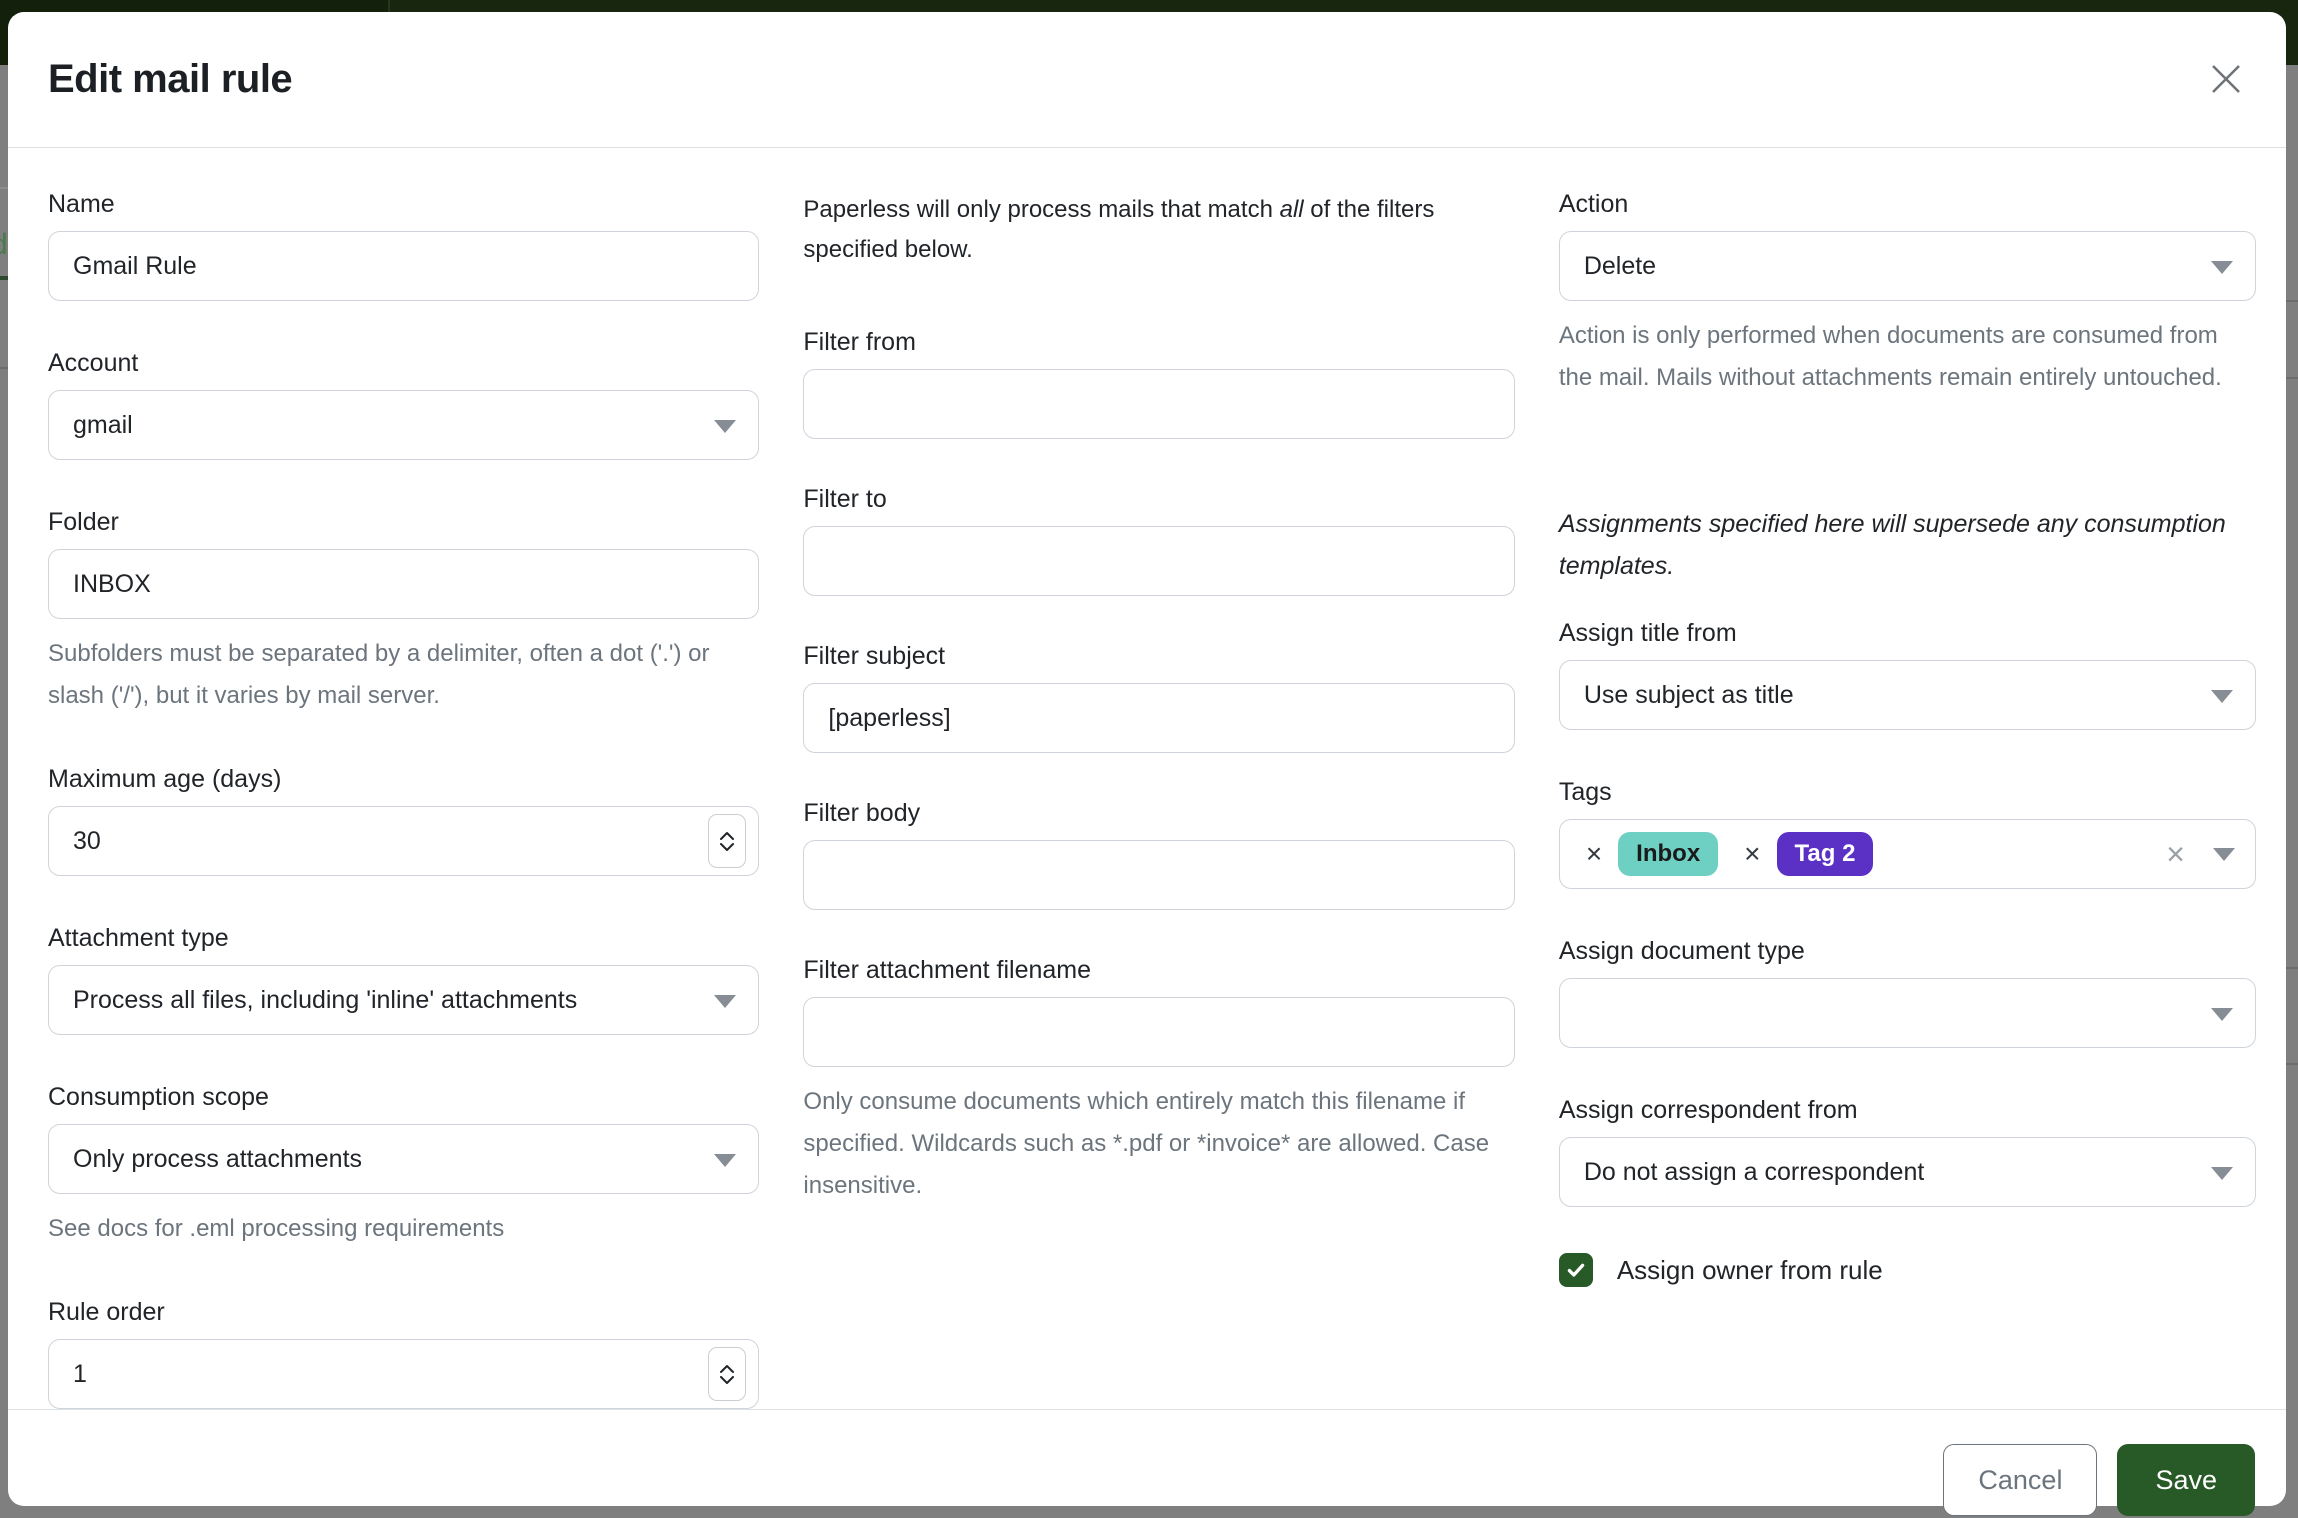 The height and width of the screenshot is (1518, 2298). I want to click on filter-subject-input-wrapper, so click(1159, 718).